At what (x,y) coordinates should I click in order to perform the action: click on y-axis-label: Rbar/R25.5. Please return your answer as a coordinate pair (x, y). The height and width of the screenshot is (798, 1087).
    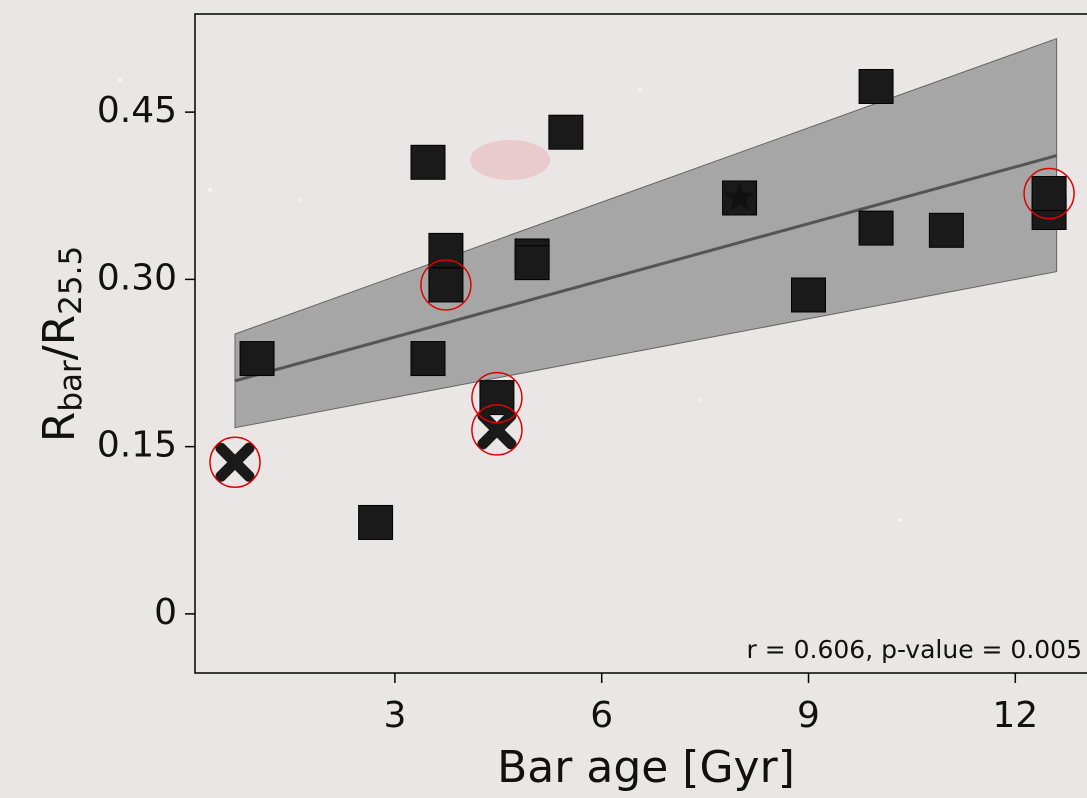
    Looking at the image, I should click on (61, 344).